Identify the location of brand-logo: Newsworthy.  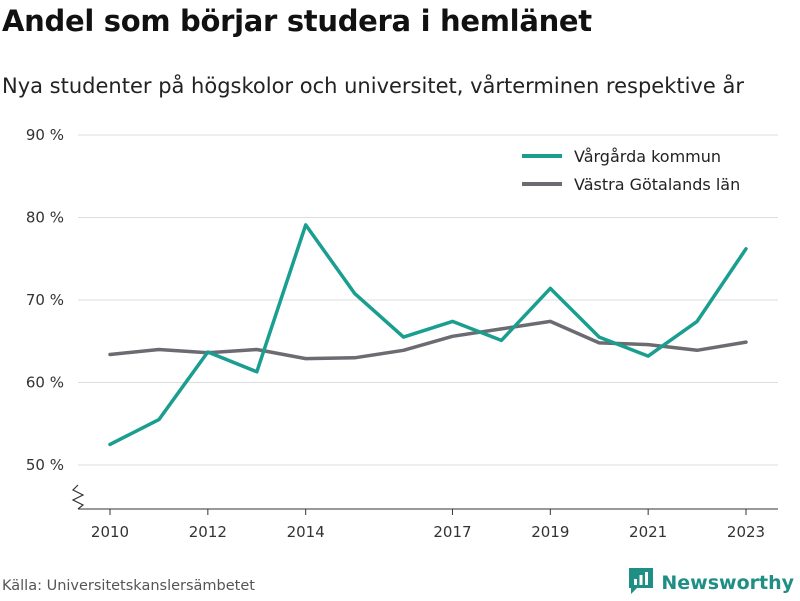
(710, 583).